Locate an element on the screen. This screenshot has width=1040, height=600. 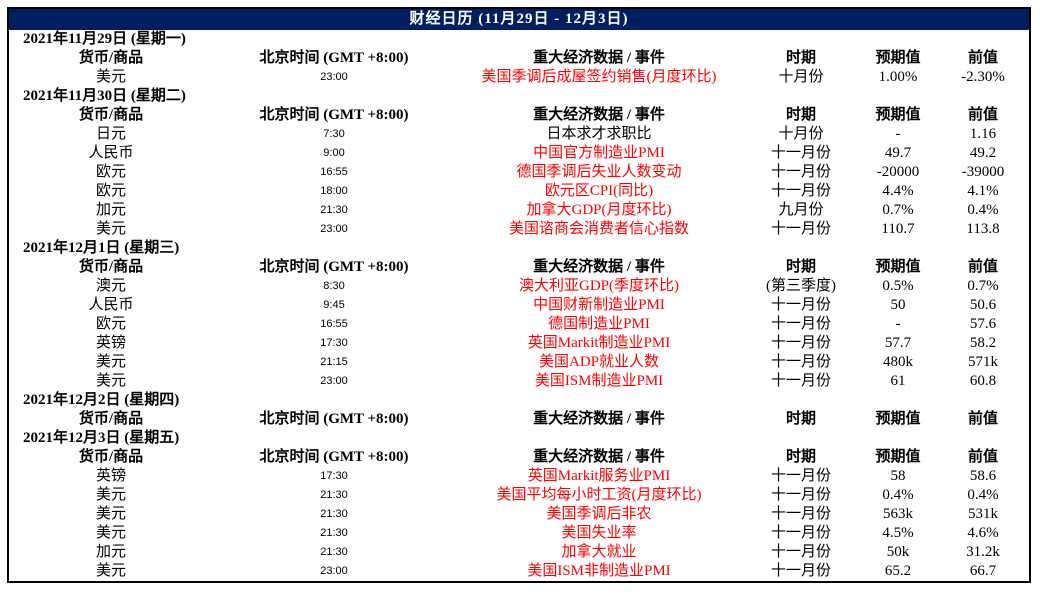
event-cell: 美国平均每小时工资(月度环比) is located at coordinates (599, 495).